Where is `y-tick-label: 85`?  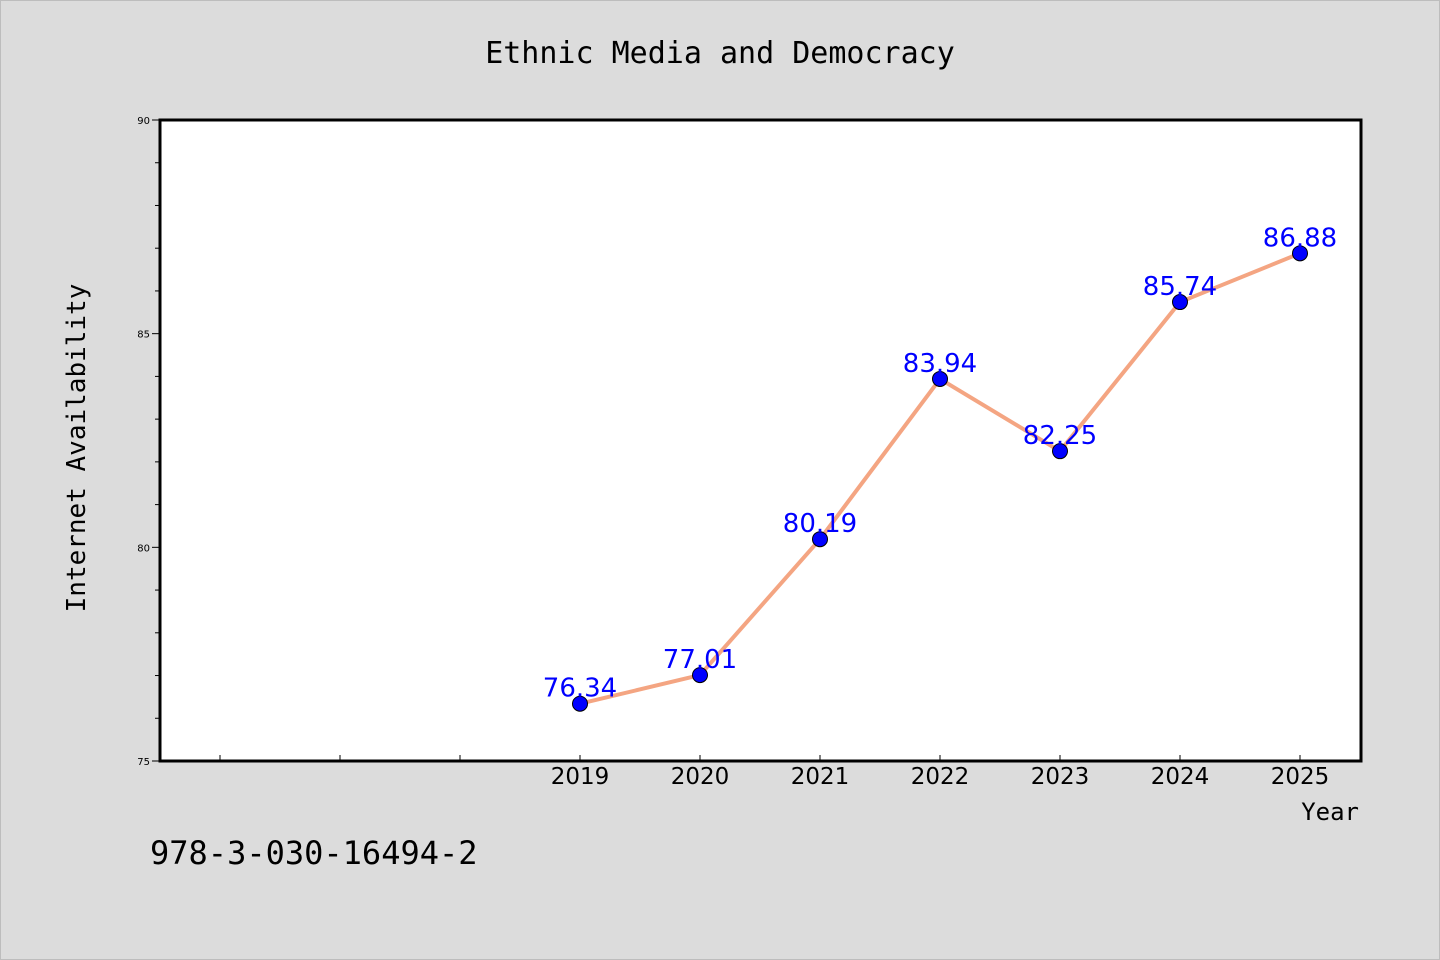 y-tick-label: 85 is located at coordinates (143, 335).